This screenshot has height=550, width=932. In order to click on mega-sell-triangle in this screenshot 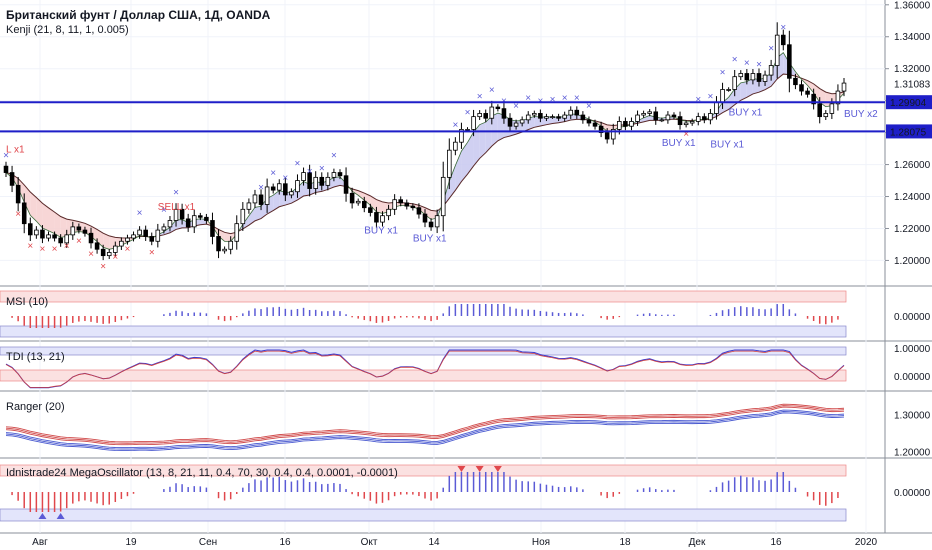, I will do `click(461, 469)`.